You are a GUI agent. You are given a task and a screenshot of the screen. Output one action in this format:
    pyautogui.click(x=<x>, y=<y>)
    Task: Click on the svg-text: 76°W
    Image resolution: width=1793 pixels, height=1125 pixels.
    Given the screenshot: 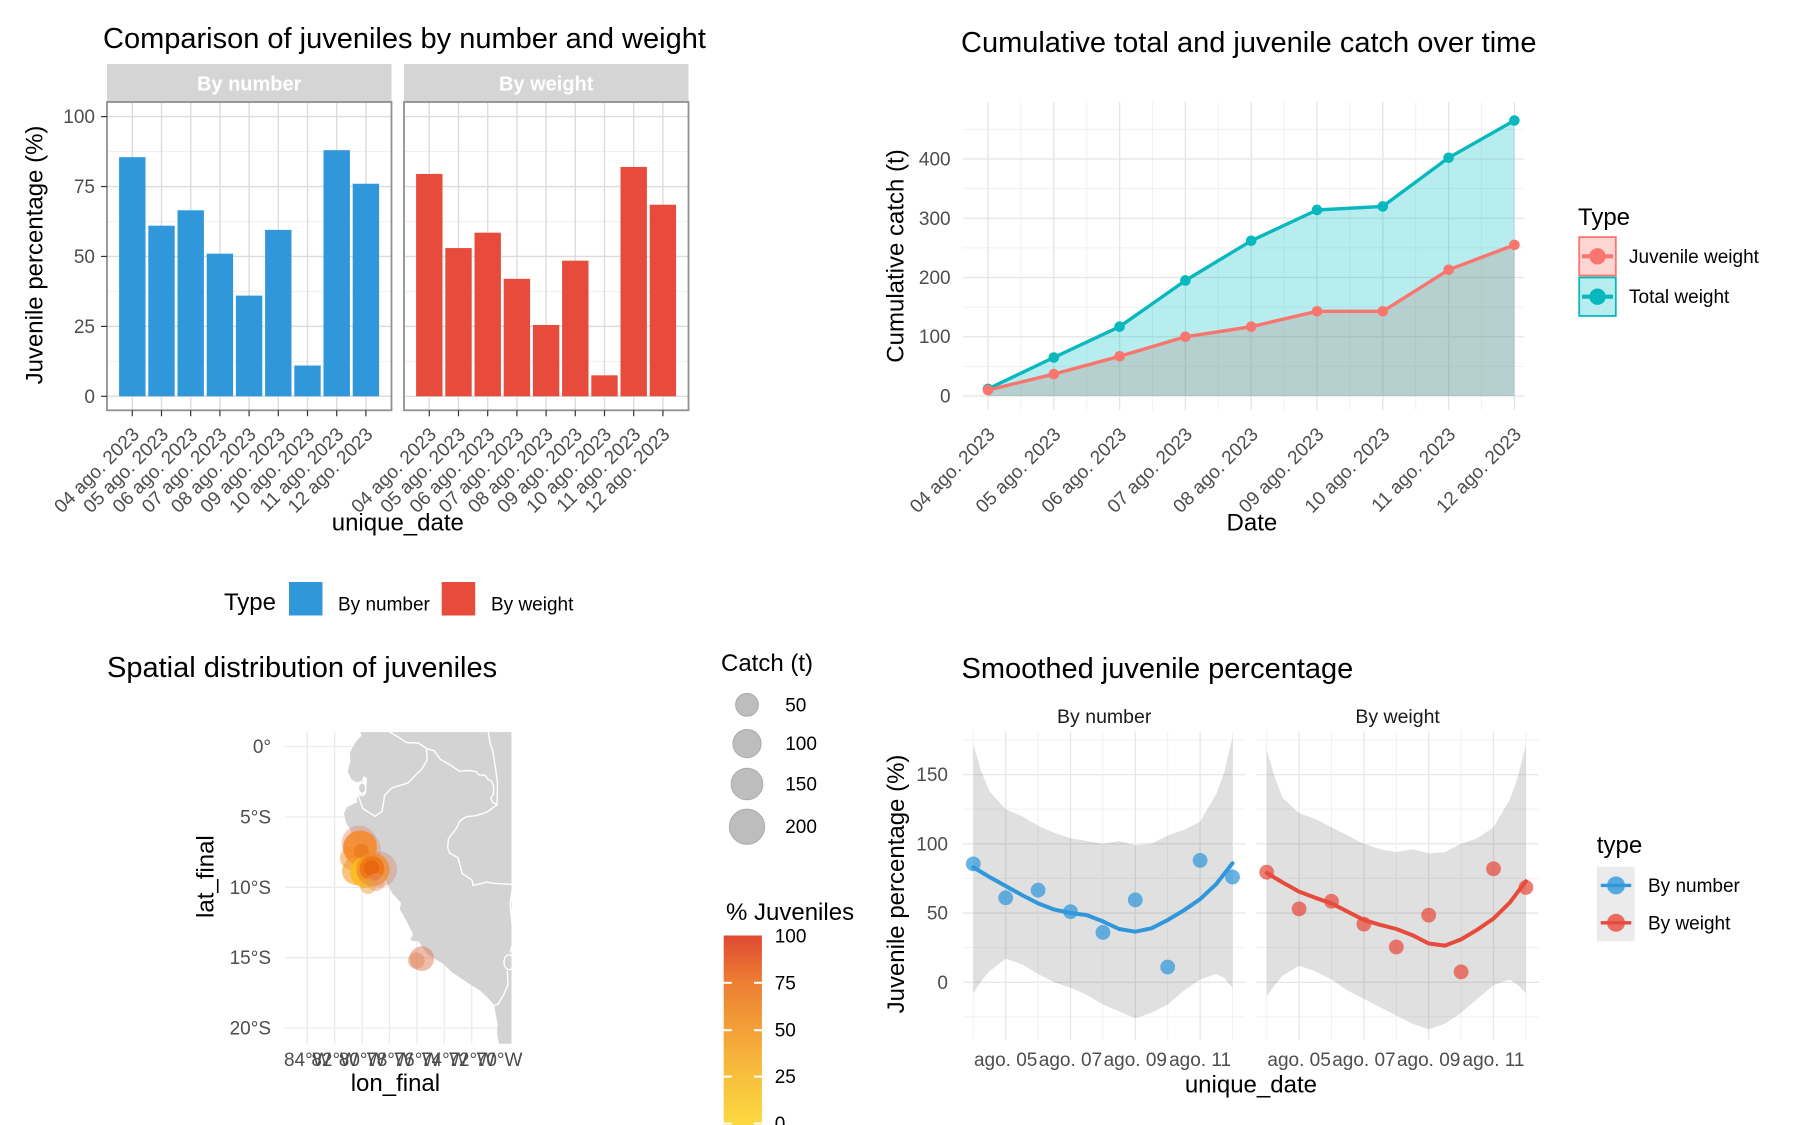 What is the action you would take?
    pyautogui.click(x=417, y=1060)
    